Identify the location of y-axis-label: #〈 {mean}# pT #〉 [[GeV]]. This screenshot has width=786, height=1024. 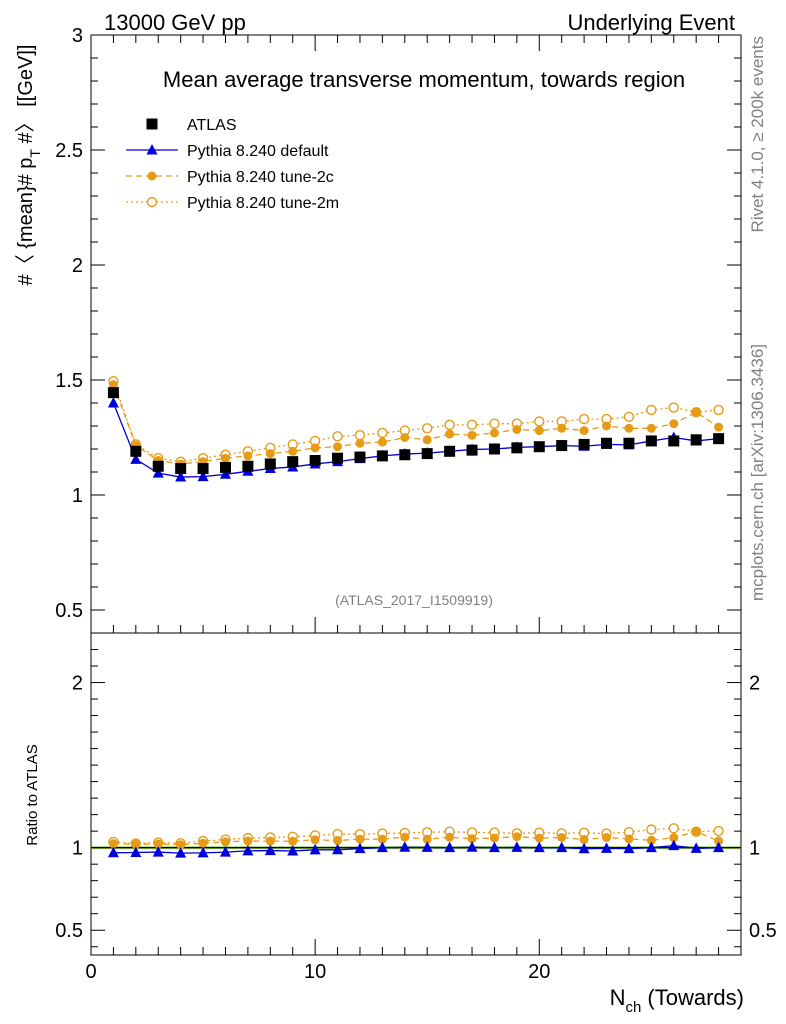
(29, 165).